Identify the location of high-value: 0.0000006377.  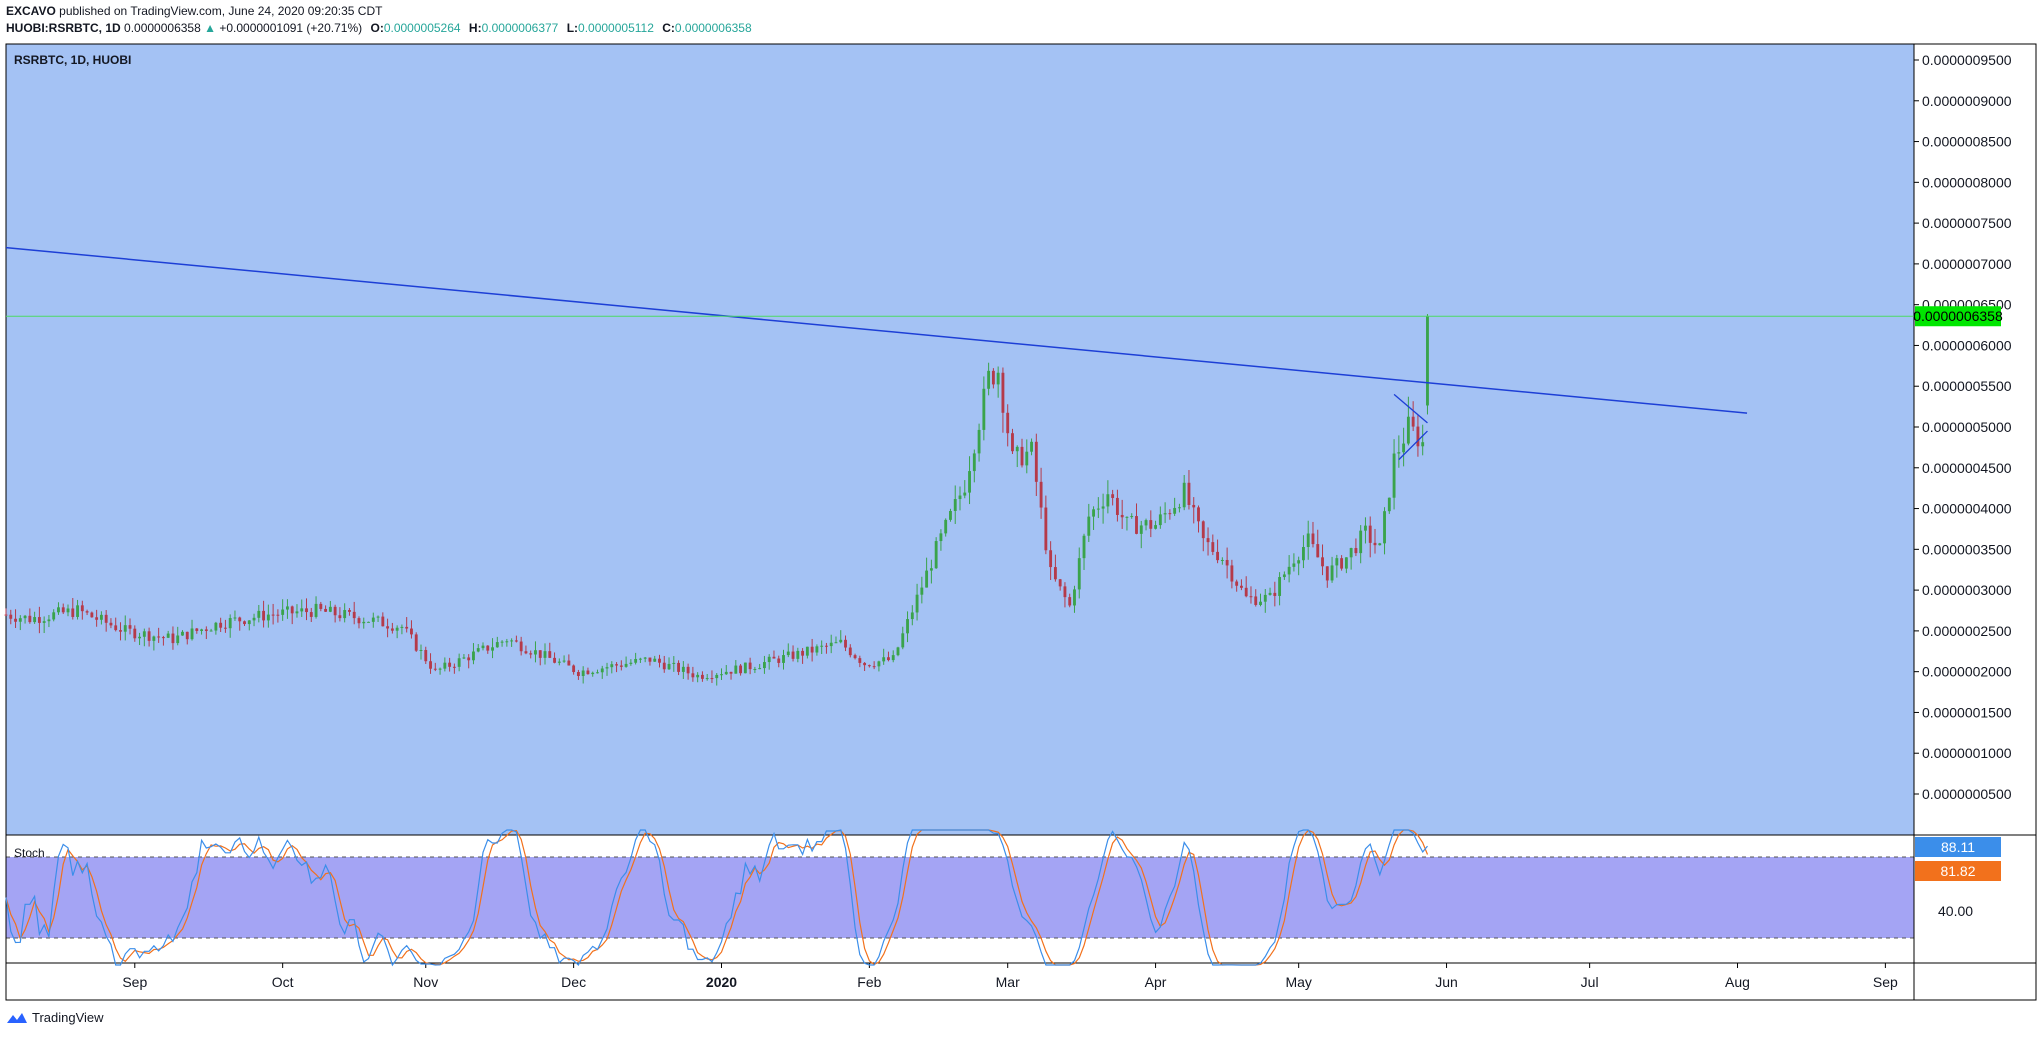
(520, 28).